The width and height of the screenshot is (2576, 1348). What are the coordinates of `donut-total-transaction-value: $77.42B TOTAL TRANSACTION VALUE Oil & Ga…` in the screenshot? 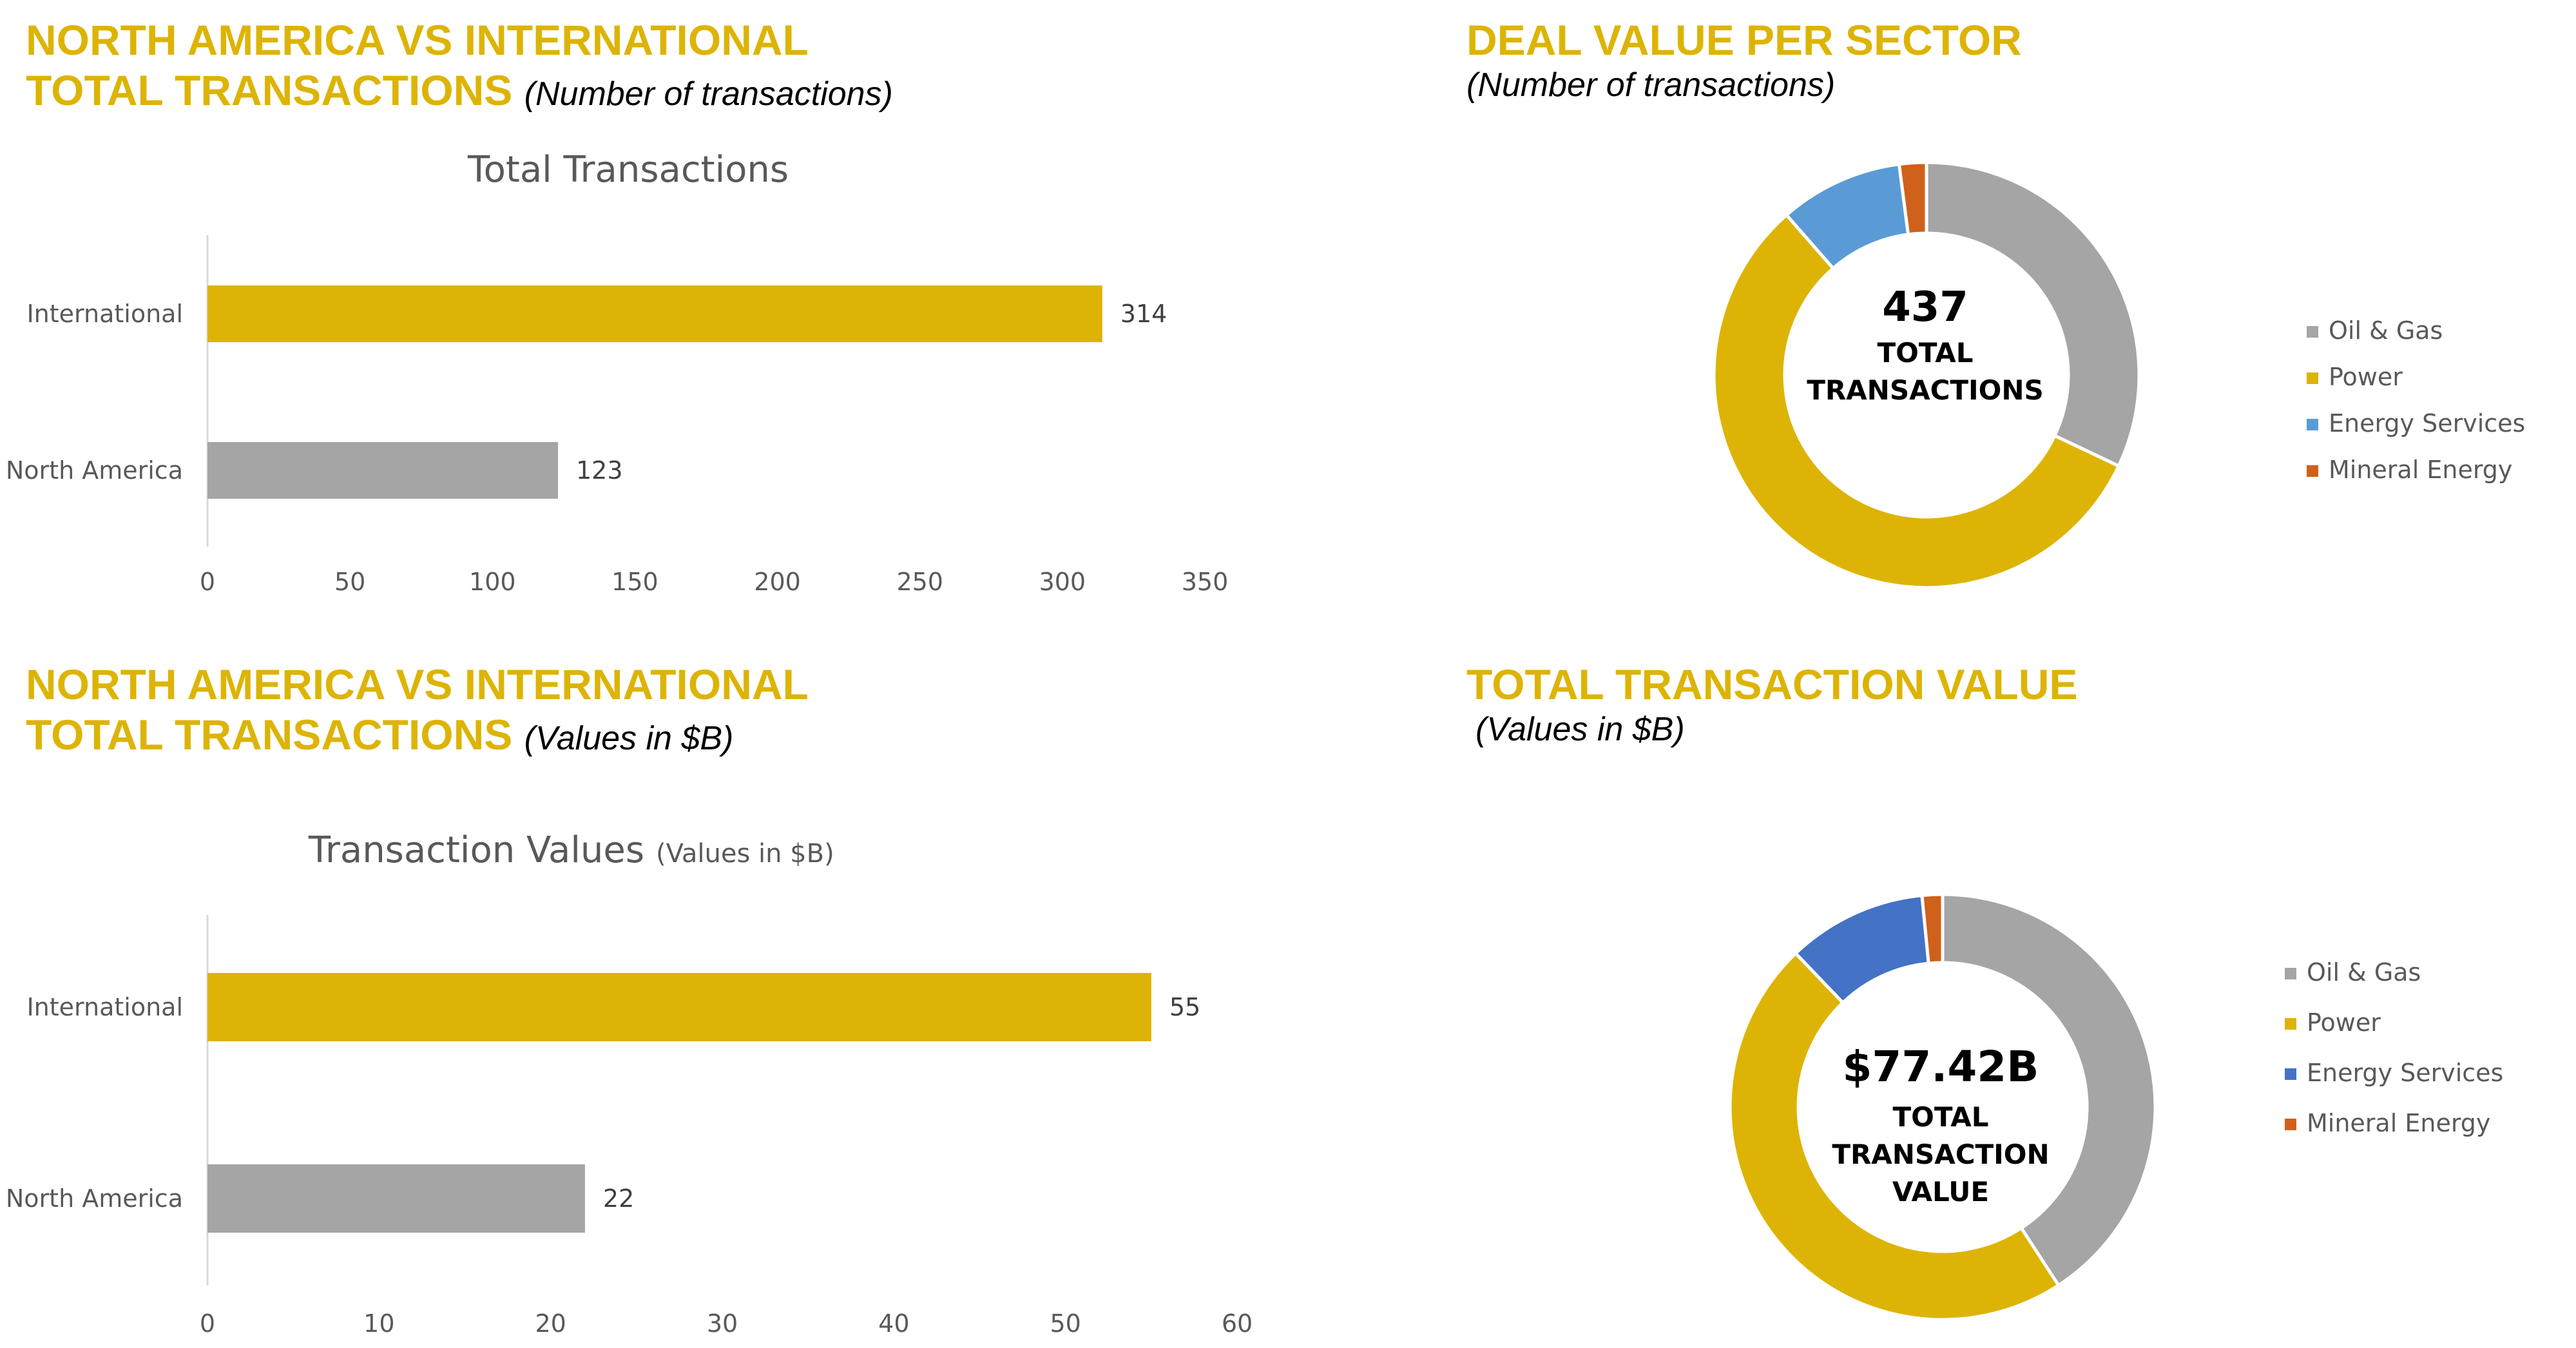 It's located at (2115, 1107).